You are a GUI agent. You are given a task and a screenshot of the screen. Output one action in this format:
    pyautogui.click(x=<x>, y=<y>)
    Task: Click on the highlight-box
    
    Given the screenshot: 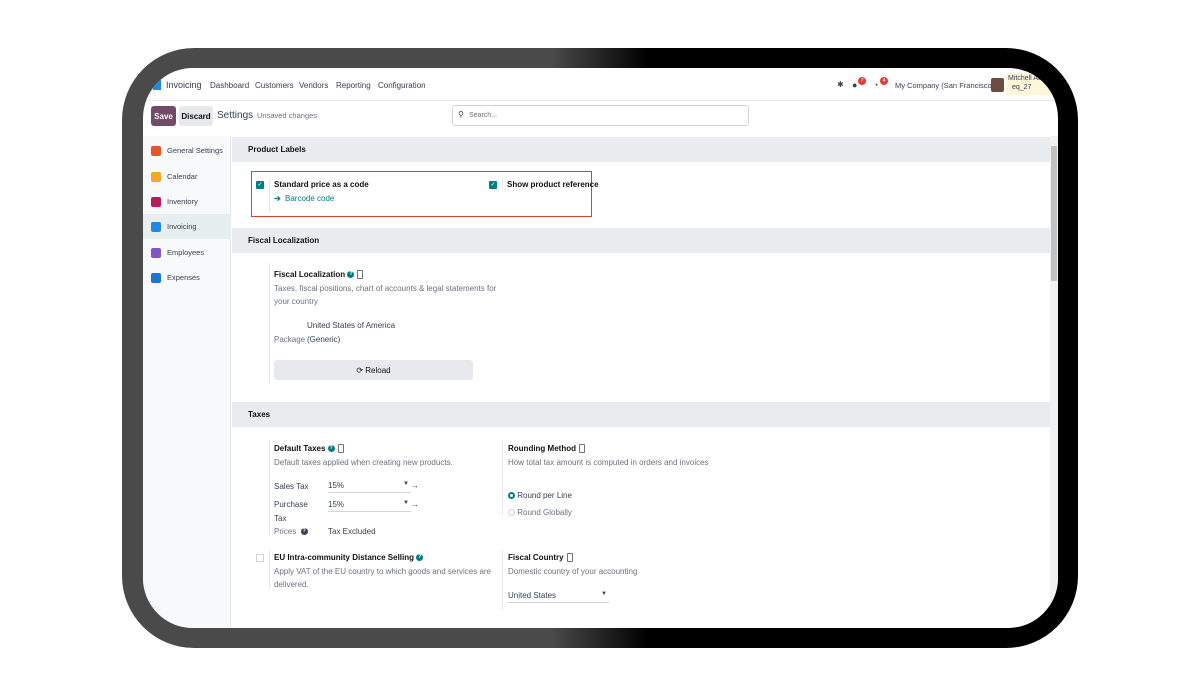 What is the action you would take?
    pyautogui.click(x=421, y=194)
    